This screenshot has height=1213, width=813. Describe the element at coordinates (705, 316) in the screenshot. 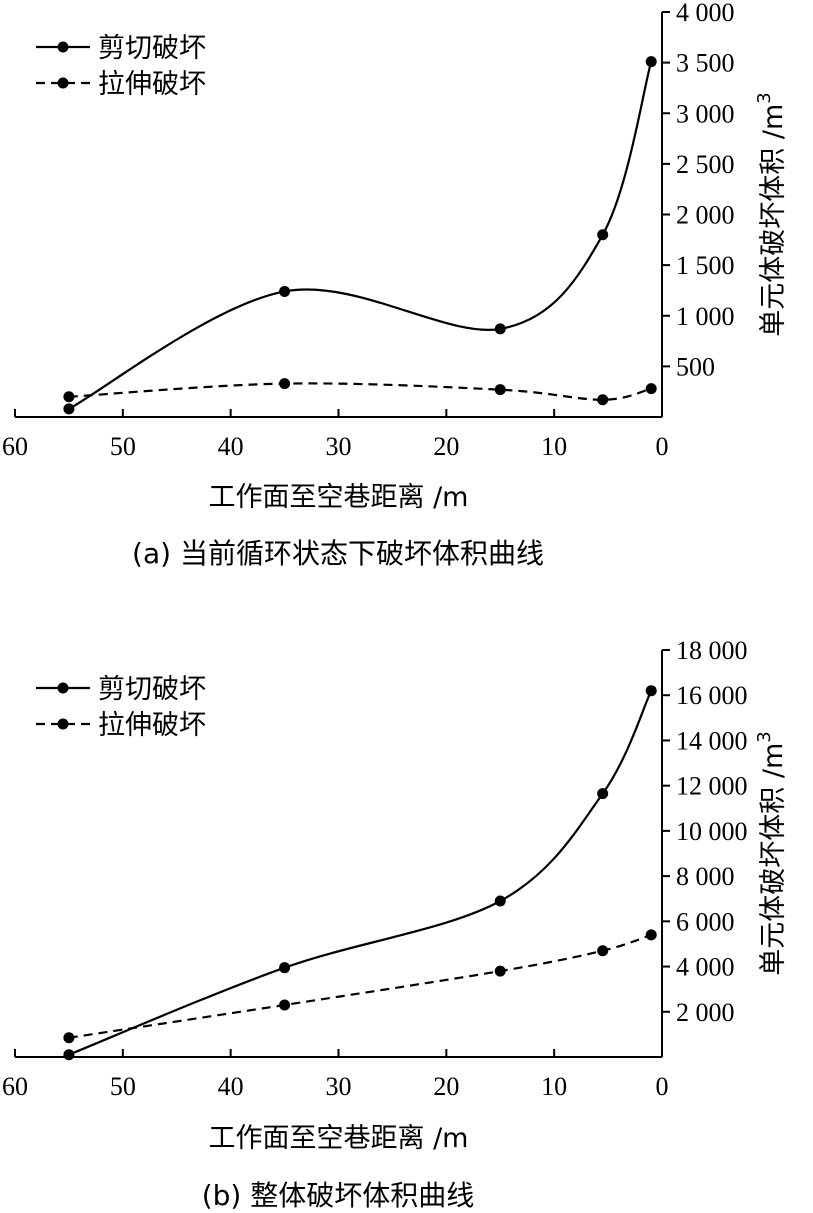

I see `y-tick-label: 1 000` at that location.